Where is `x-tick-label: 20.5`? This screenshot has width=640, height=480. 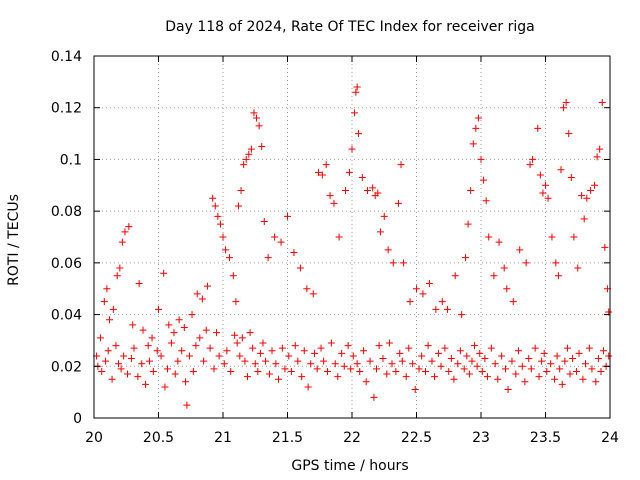
x-tick-label: 20.5 is located at coordinates (158, 438).